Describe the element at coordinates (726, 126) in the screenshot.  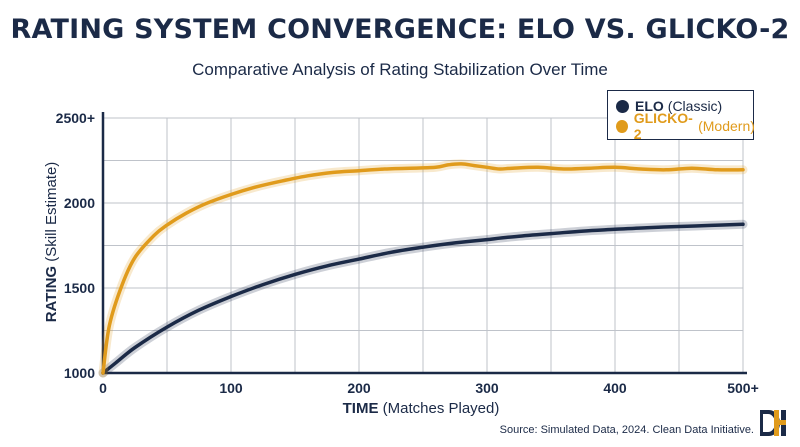
I see `legend-qualifier-glicko: (Modern)` at that location.